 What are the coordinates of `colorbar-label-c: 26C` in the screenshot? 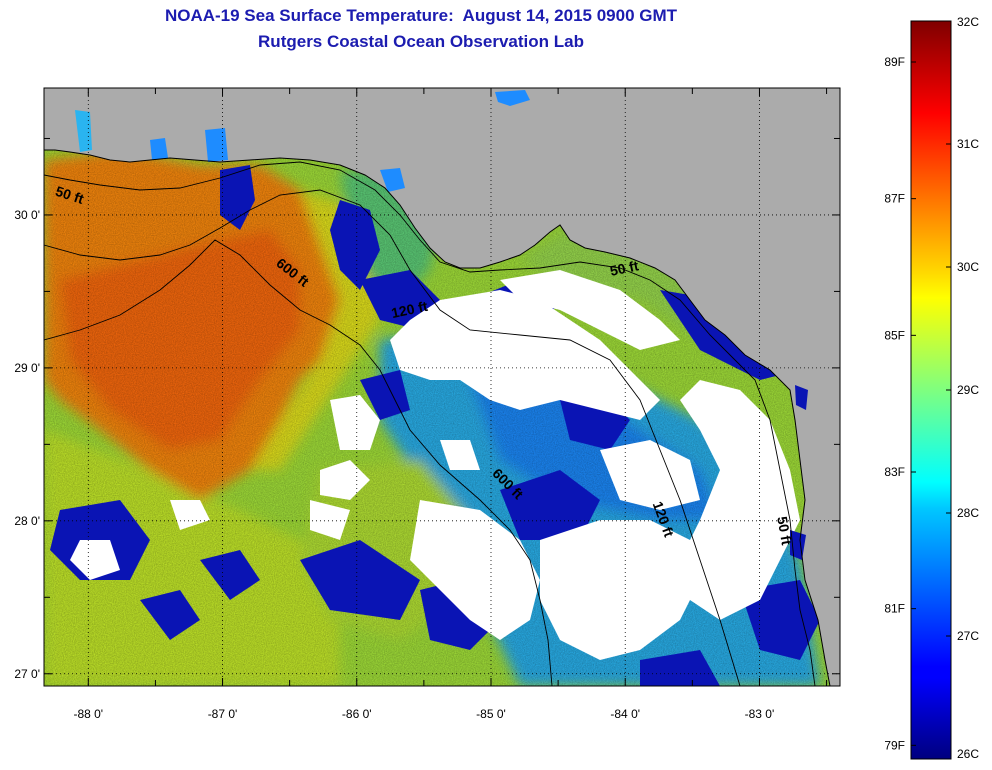 It's located at (968, 754).